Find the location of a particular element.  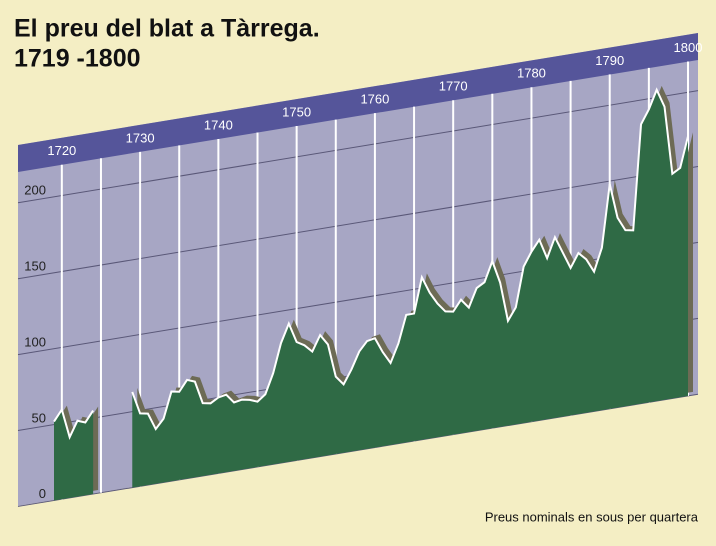

x-tick-label: 1740 is located at coordinates (218, 124).